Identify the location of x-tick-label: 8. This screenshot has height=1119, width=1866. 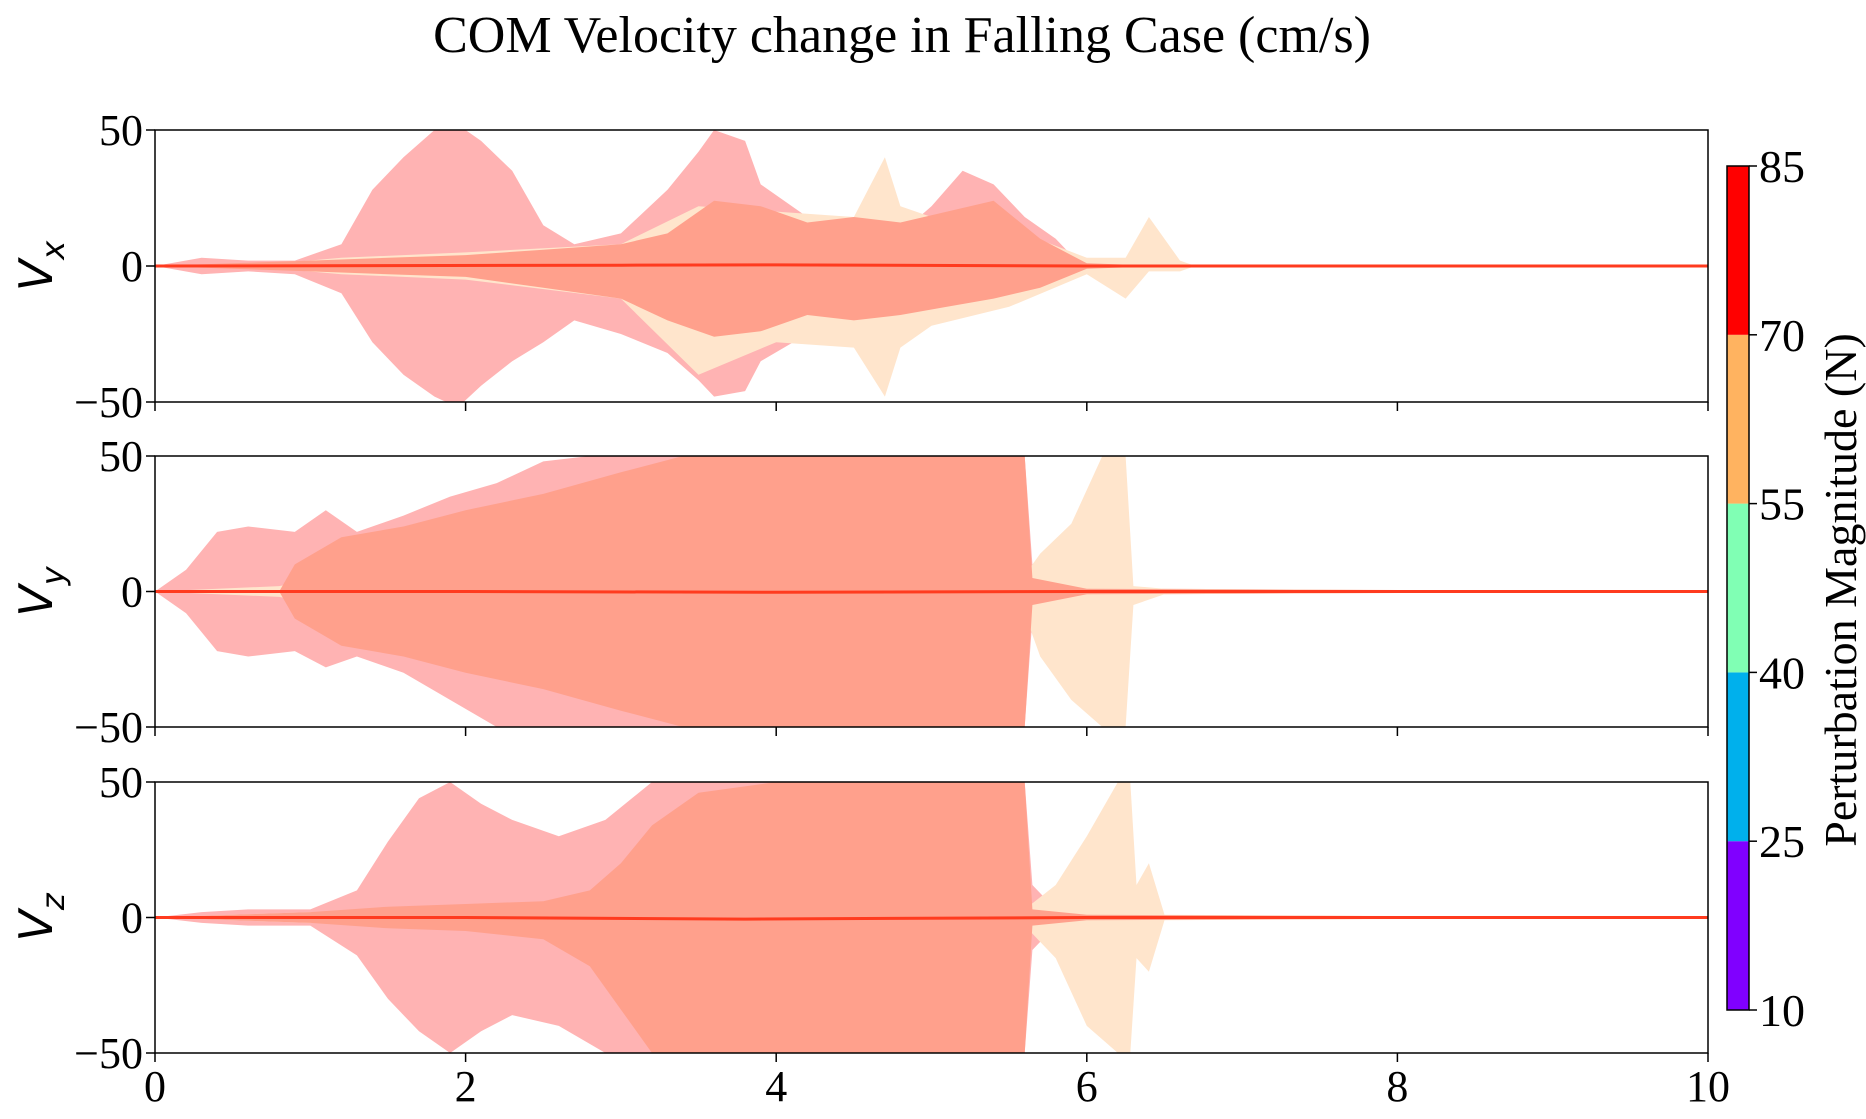
(1397, 1086).